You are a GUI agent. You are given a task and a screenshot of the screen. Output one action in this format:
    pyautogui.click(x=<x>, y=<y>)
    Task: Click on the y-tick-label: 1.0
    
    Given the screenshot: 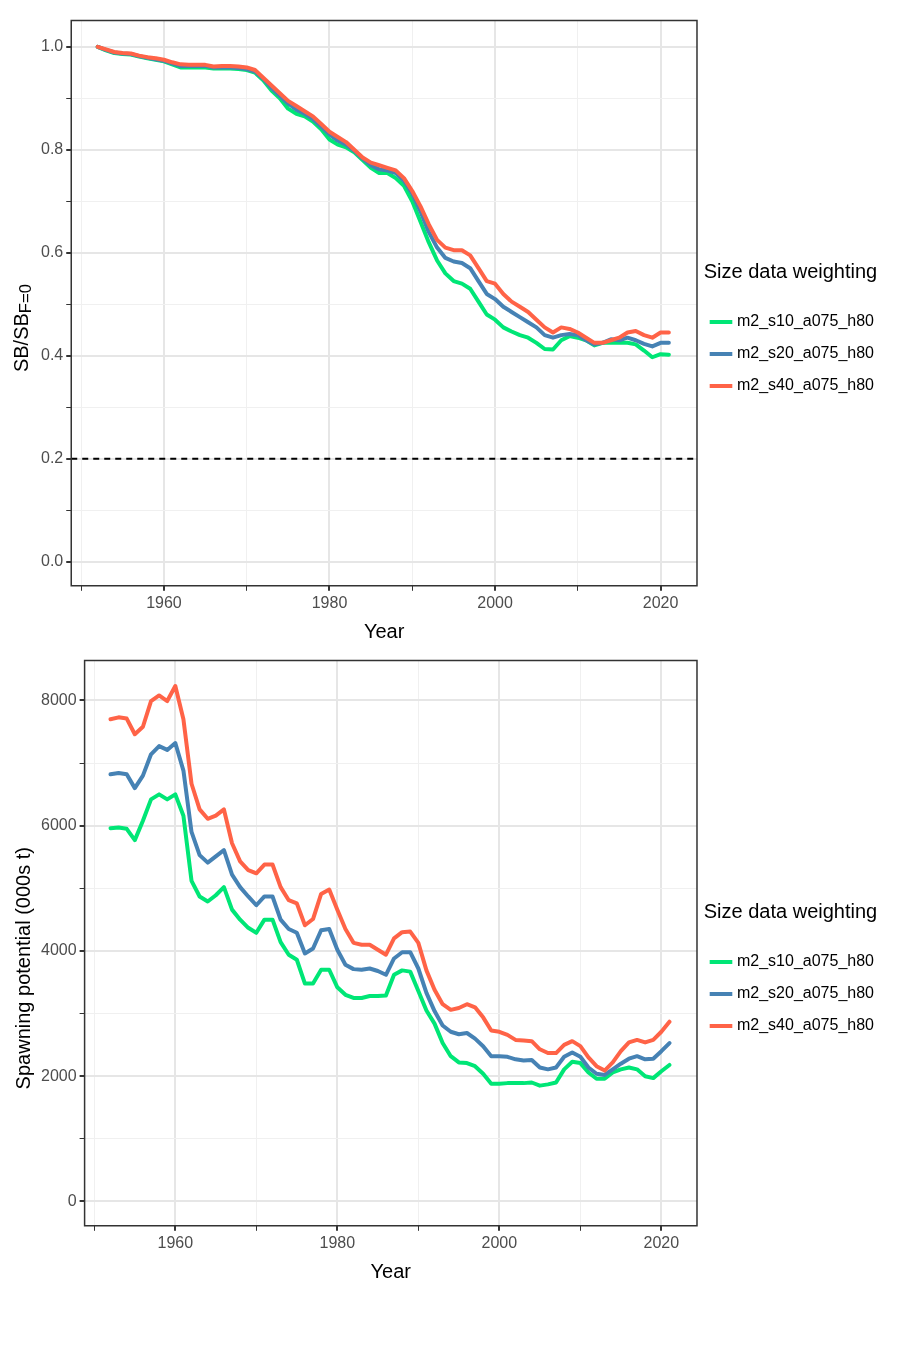 What is the action you would take?
    pyautogui.click(x=52, y=46)
    